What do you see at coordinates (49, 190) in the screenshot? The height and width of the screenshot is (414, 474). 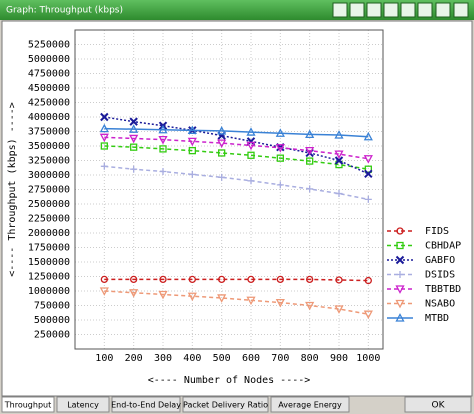 I see `y-tick-label: 2750000` at bounding box center [49, 190].